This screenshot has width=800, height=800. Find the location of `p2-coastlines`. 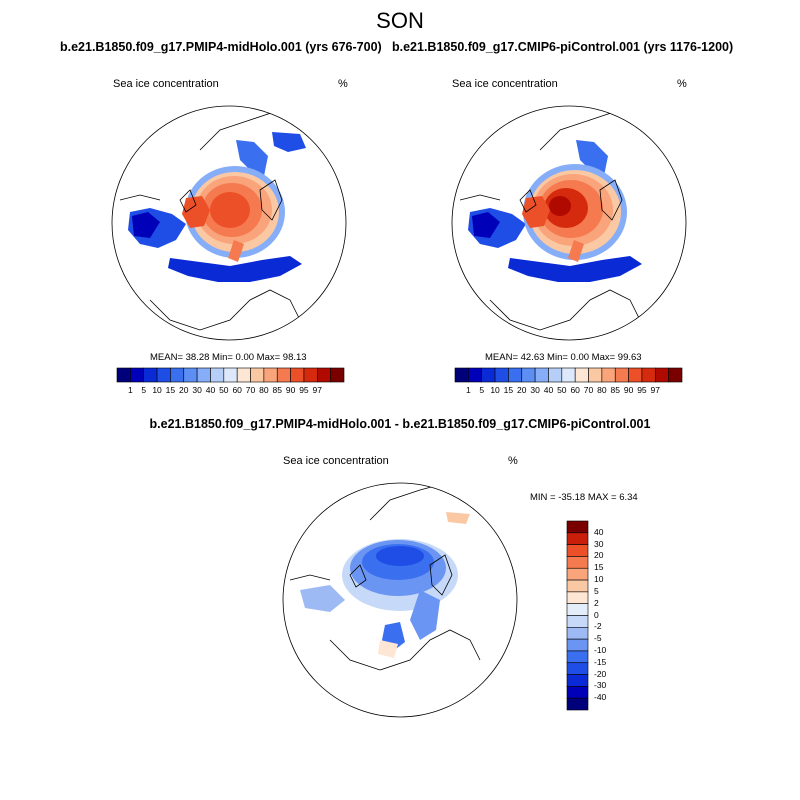

p2-coastlines is located at coordinates (550, 220).